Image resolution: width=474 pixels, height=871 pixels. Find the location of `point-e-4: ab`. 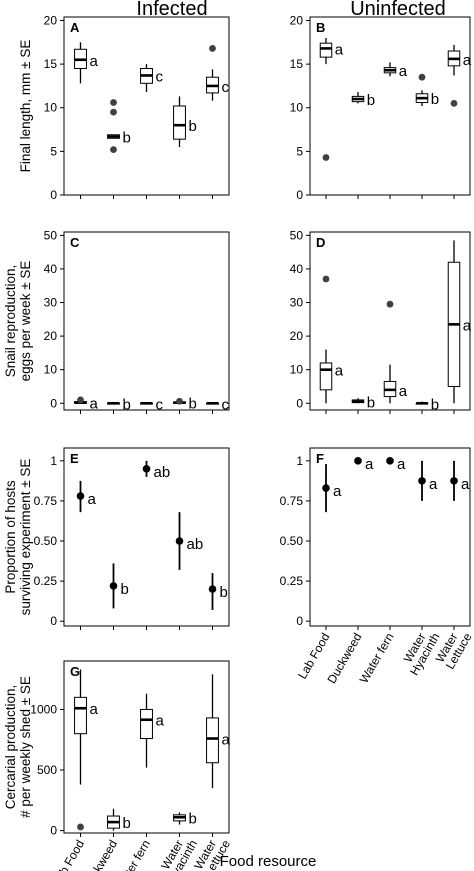

point-e-4: ab is located at coordinates (189, 541).